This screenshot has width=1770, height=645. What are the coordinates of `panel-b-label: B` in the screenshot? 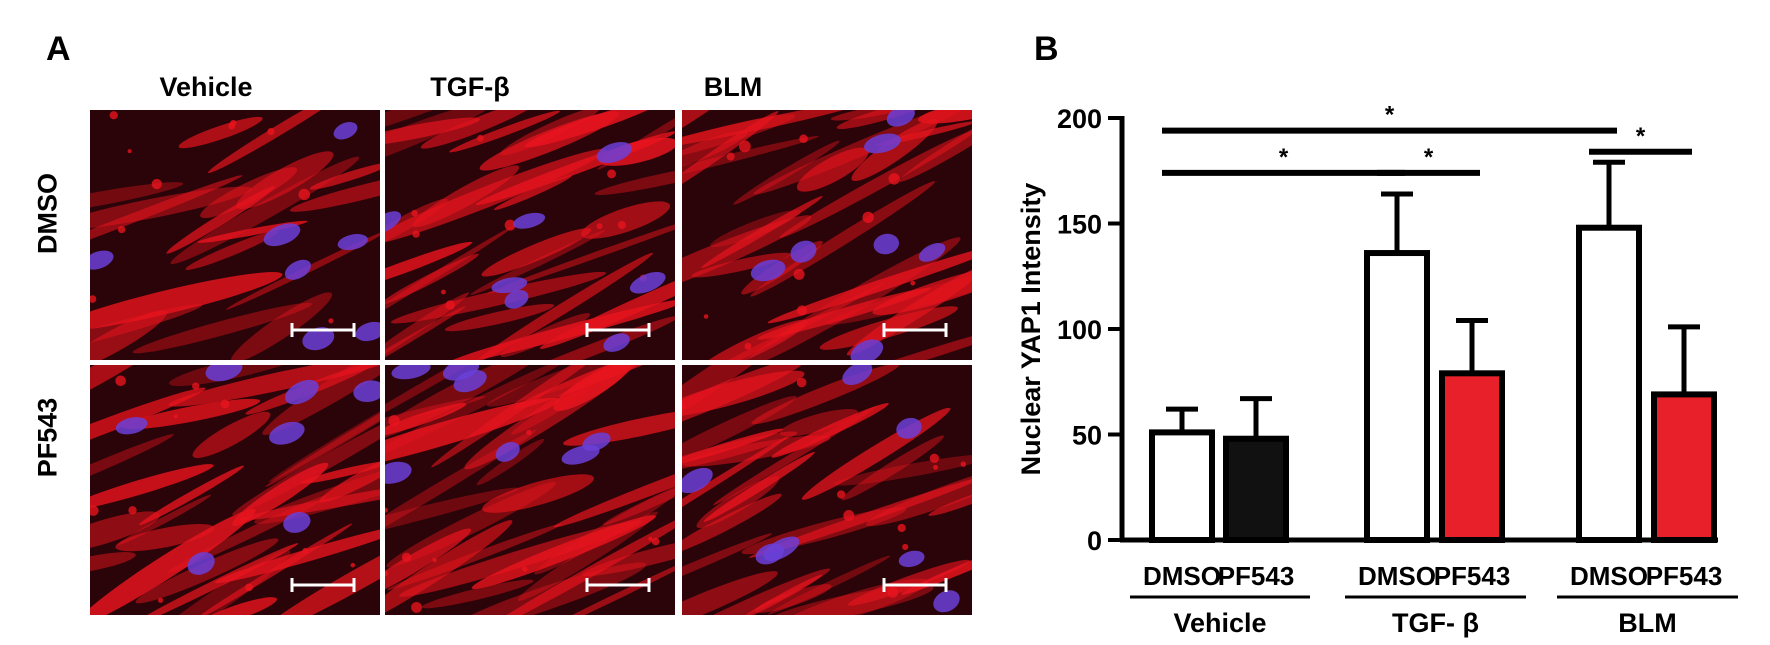 It's located at (1046, 49).